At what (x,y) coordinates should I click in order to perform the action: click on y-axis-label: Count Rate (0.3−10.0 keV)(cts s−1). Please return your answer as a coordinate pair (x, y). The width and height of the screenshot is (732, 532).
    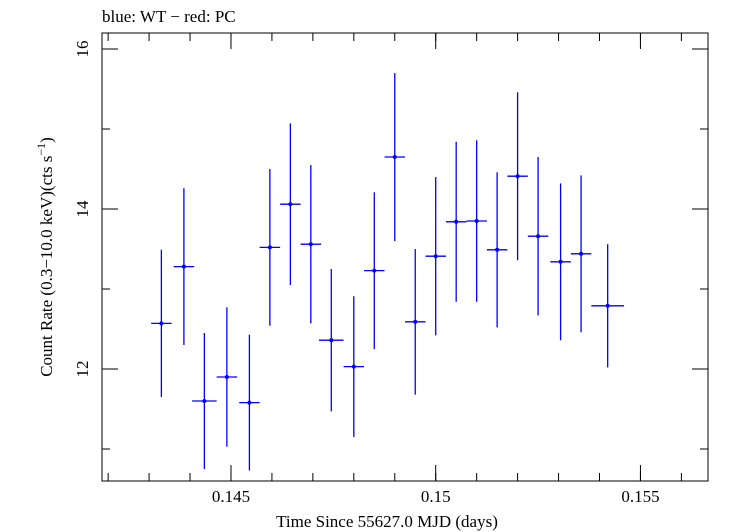
    Looking at the image, I should click on (45, 257).